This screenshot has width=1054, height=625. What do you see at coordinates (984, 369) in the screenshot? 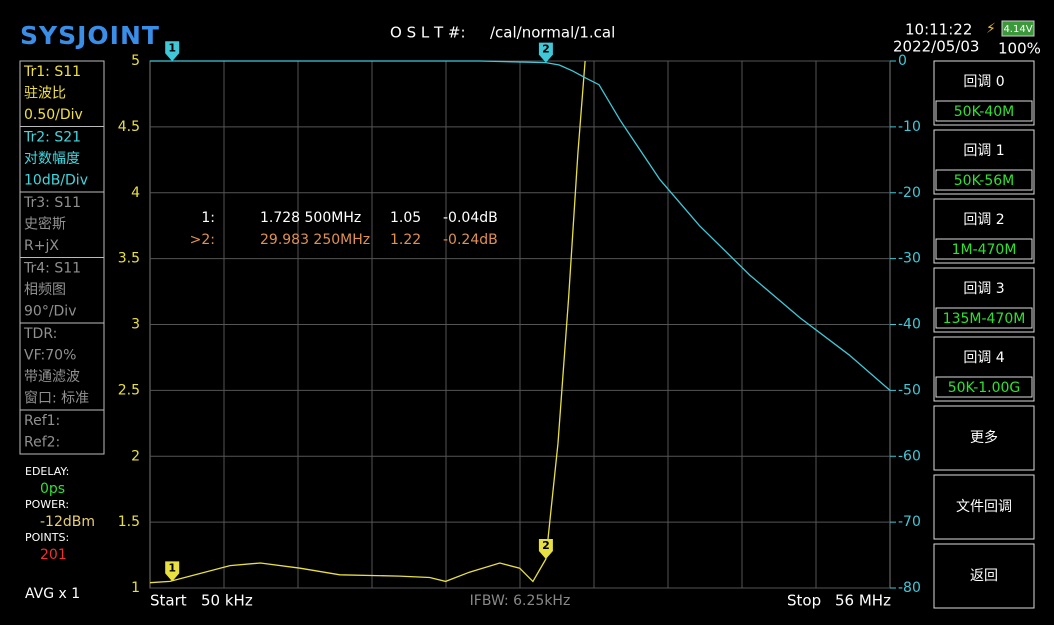
I see `menu-button: 回调 4 50K-1.00G` at bounding box center [984, 369].